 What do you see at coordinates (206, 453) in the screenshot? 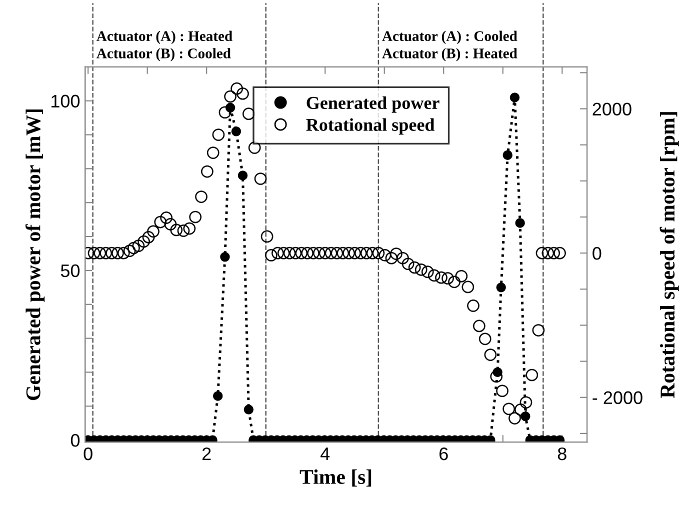
I see `x-tick-label: 2` at bounding box center [206, 453].